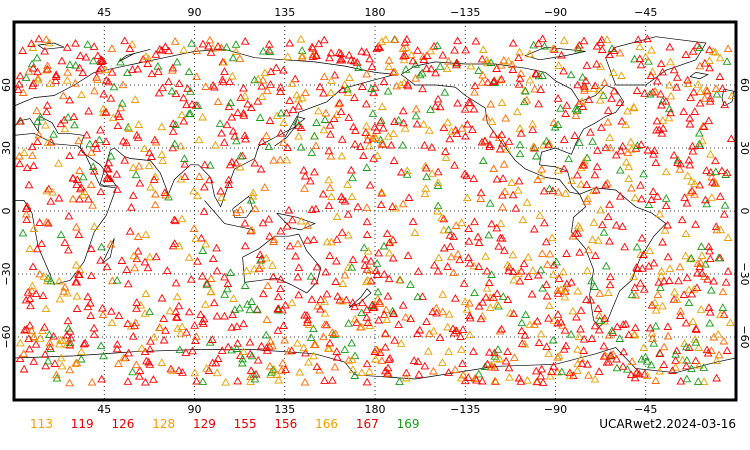  Describe the element at coordinates (51, 46) in the screenshot. I see `coastline` at that location.